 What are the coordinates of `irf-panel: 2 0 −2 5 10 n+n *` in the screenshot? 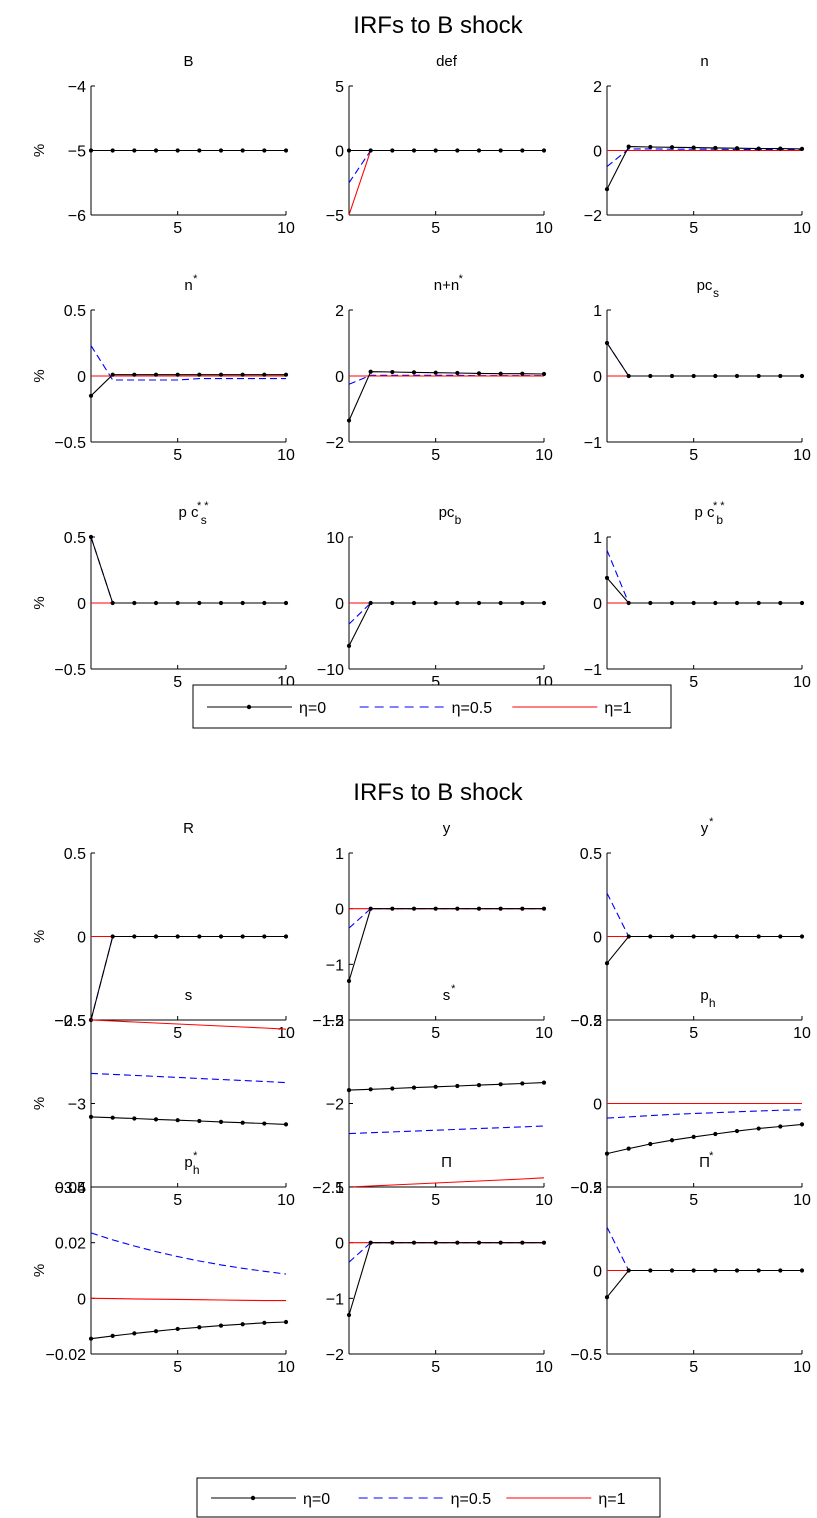 It's located at (439, 368).